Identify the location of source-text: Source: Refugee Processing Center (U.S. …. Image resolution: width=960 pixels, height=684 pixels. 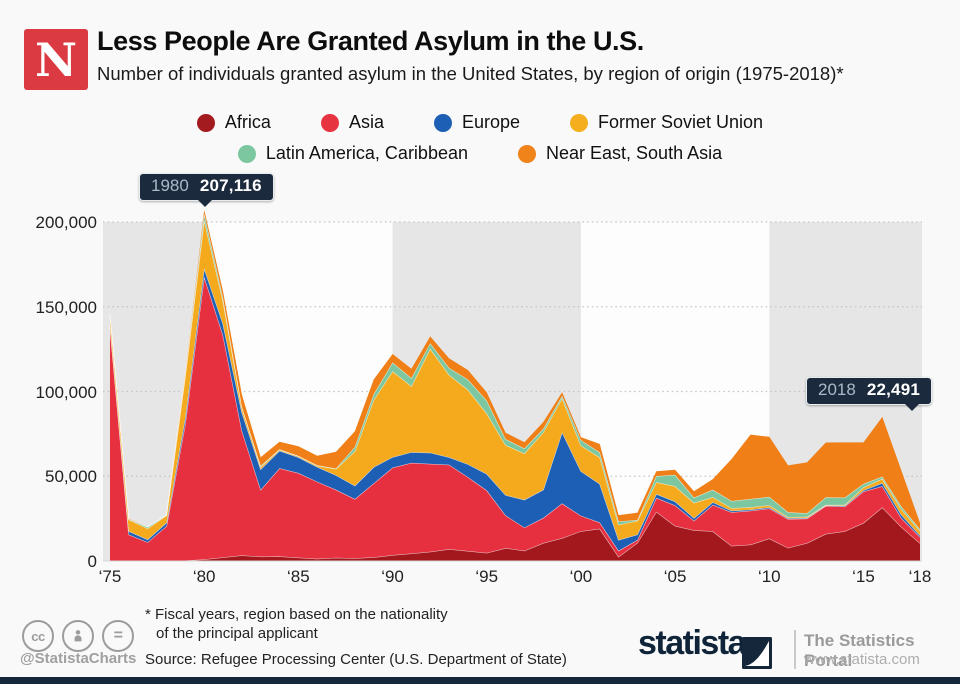
(356, 659).